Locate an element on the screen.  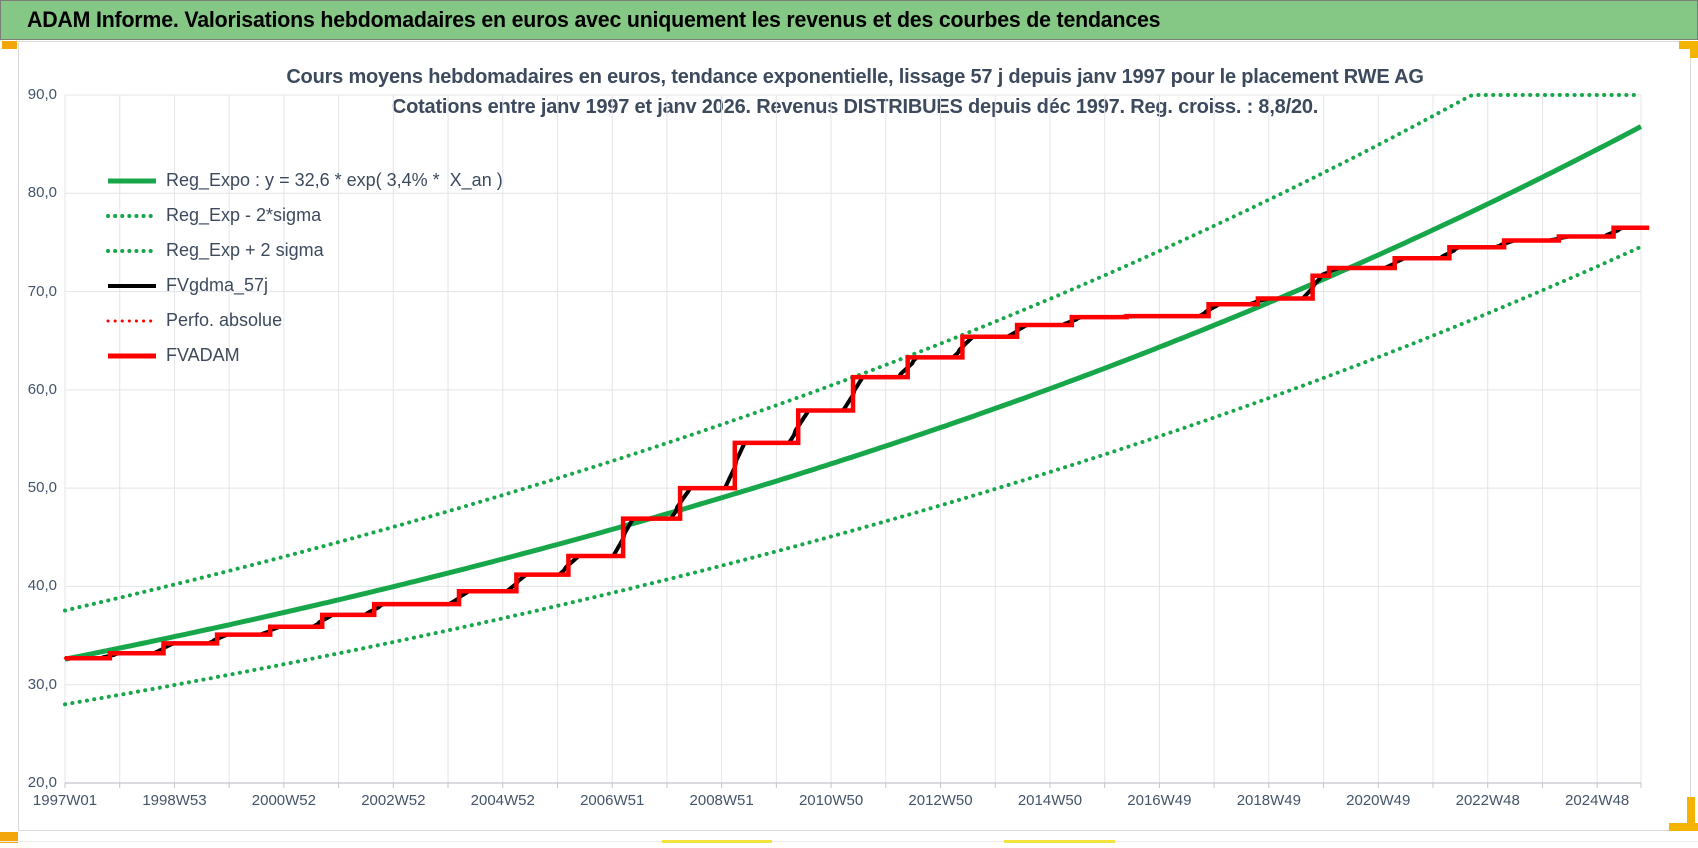
x-axis-label: 2002W52 is located at coordinates (393, 800).